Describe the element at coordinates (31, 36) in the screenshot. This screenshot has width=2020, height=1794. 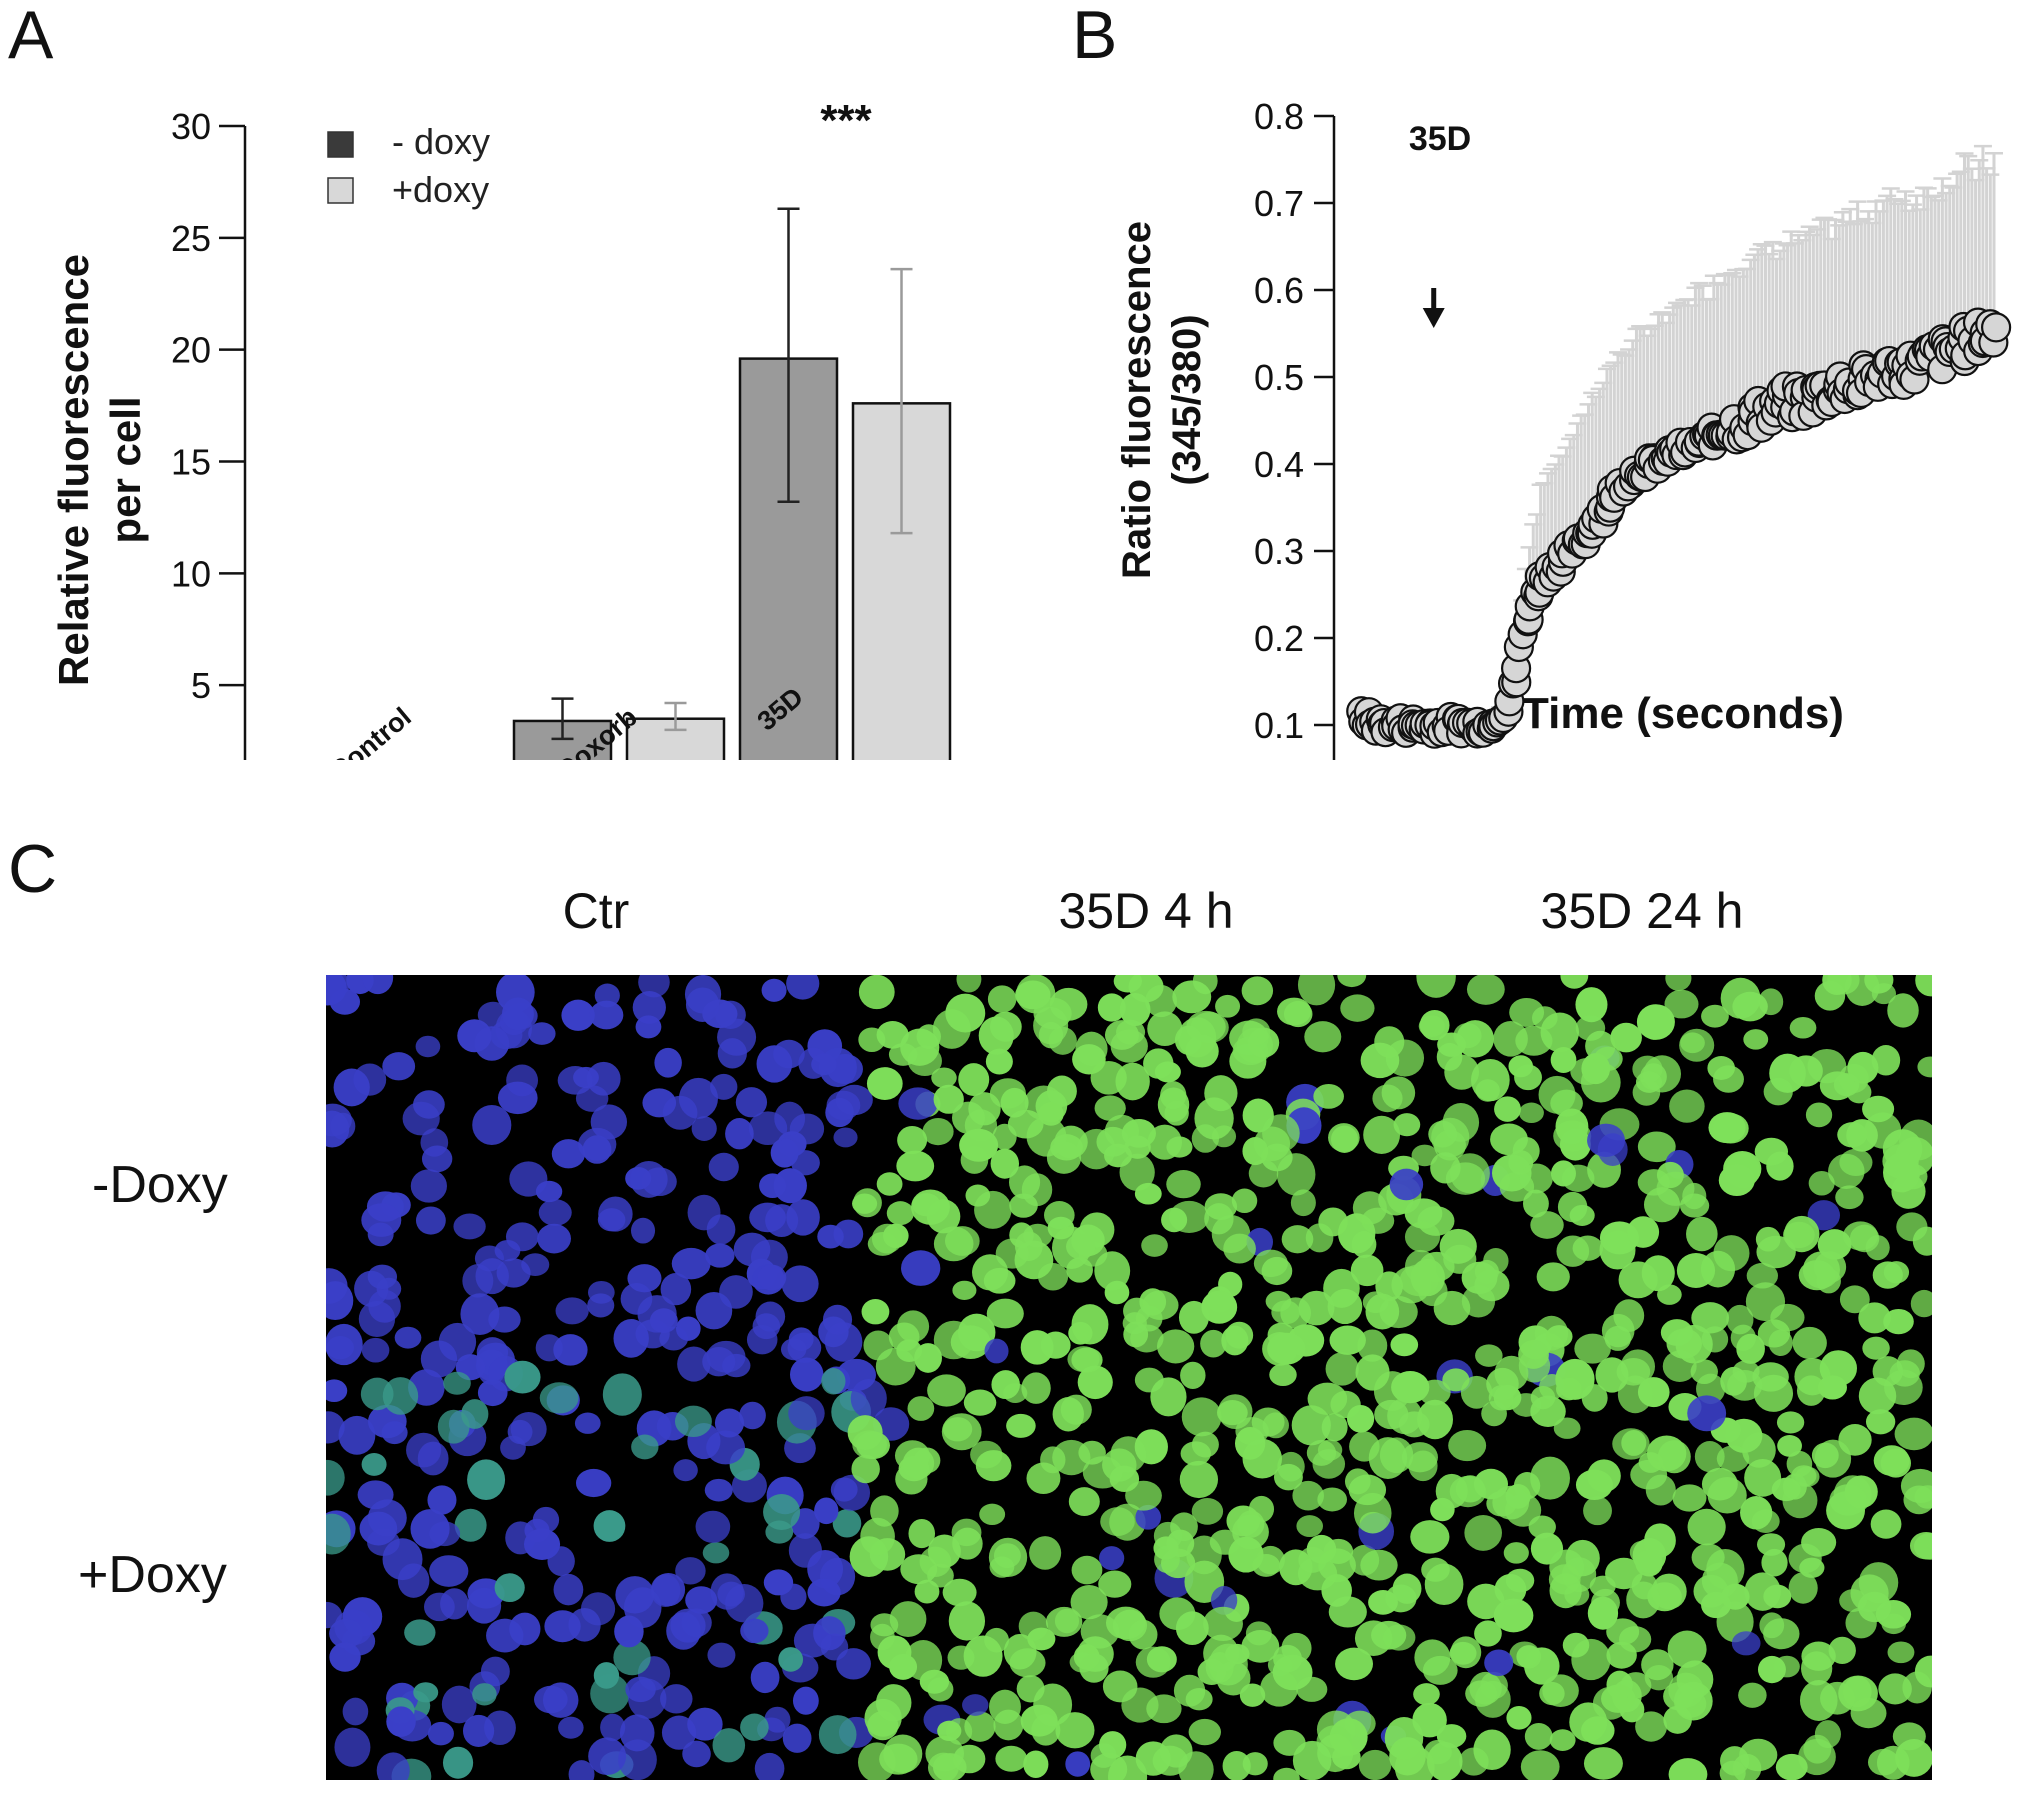
I see `panel-label-a: A` at that location.